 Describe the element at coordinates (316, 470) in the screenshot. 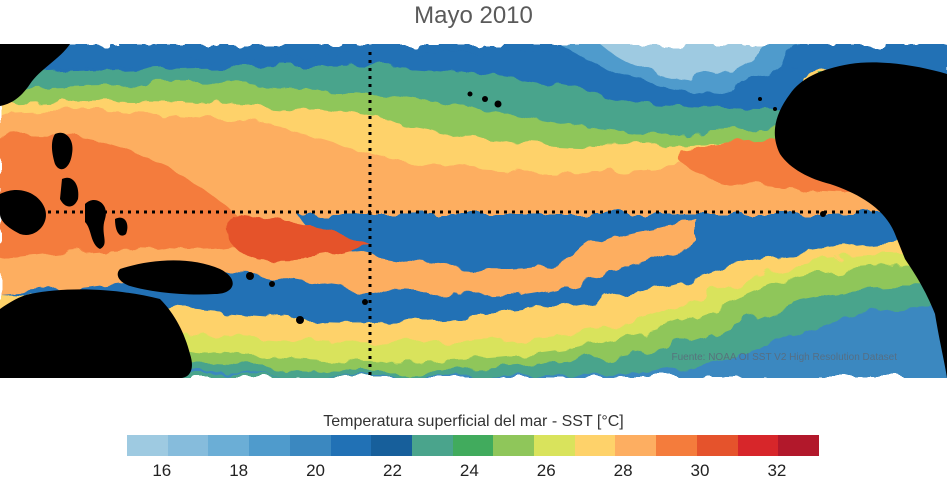

I see `colorbar-tick-label: 20` at that location.